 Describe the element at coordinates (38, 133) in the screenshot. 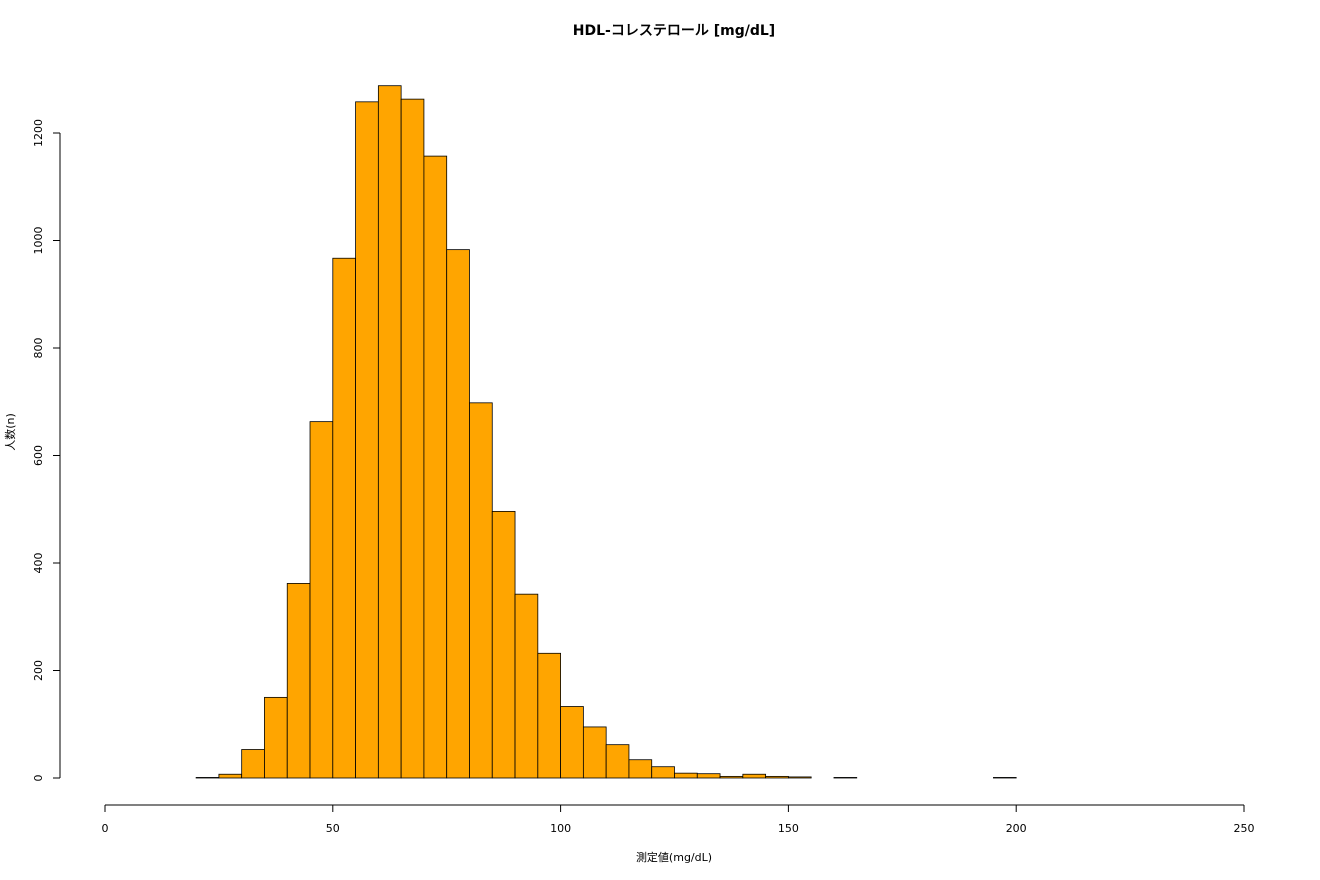

I see `y-tick-label: 1200` at that location.